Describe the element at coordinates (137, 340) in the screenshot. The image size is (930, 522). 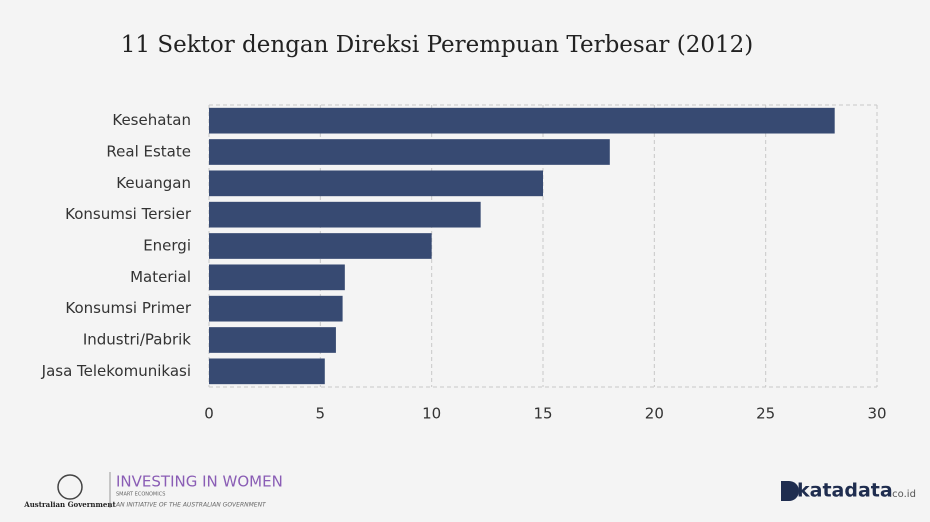
I see `y-tick-label: Industri/Pabrik` at that location.